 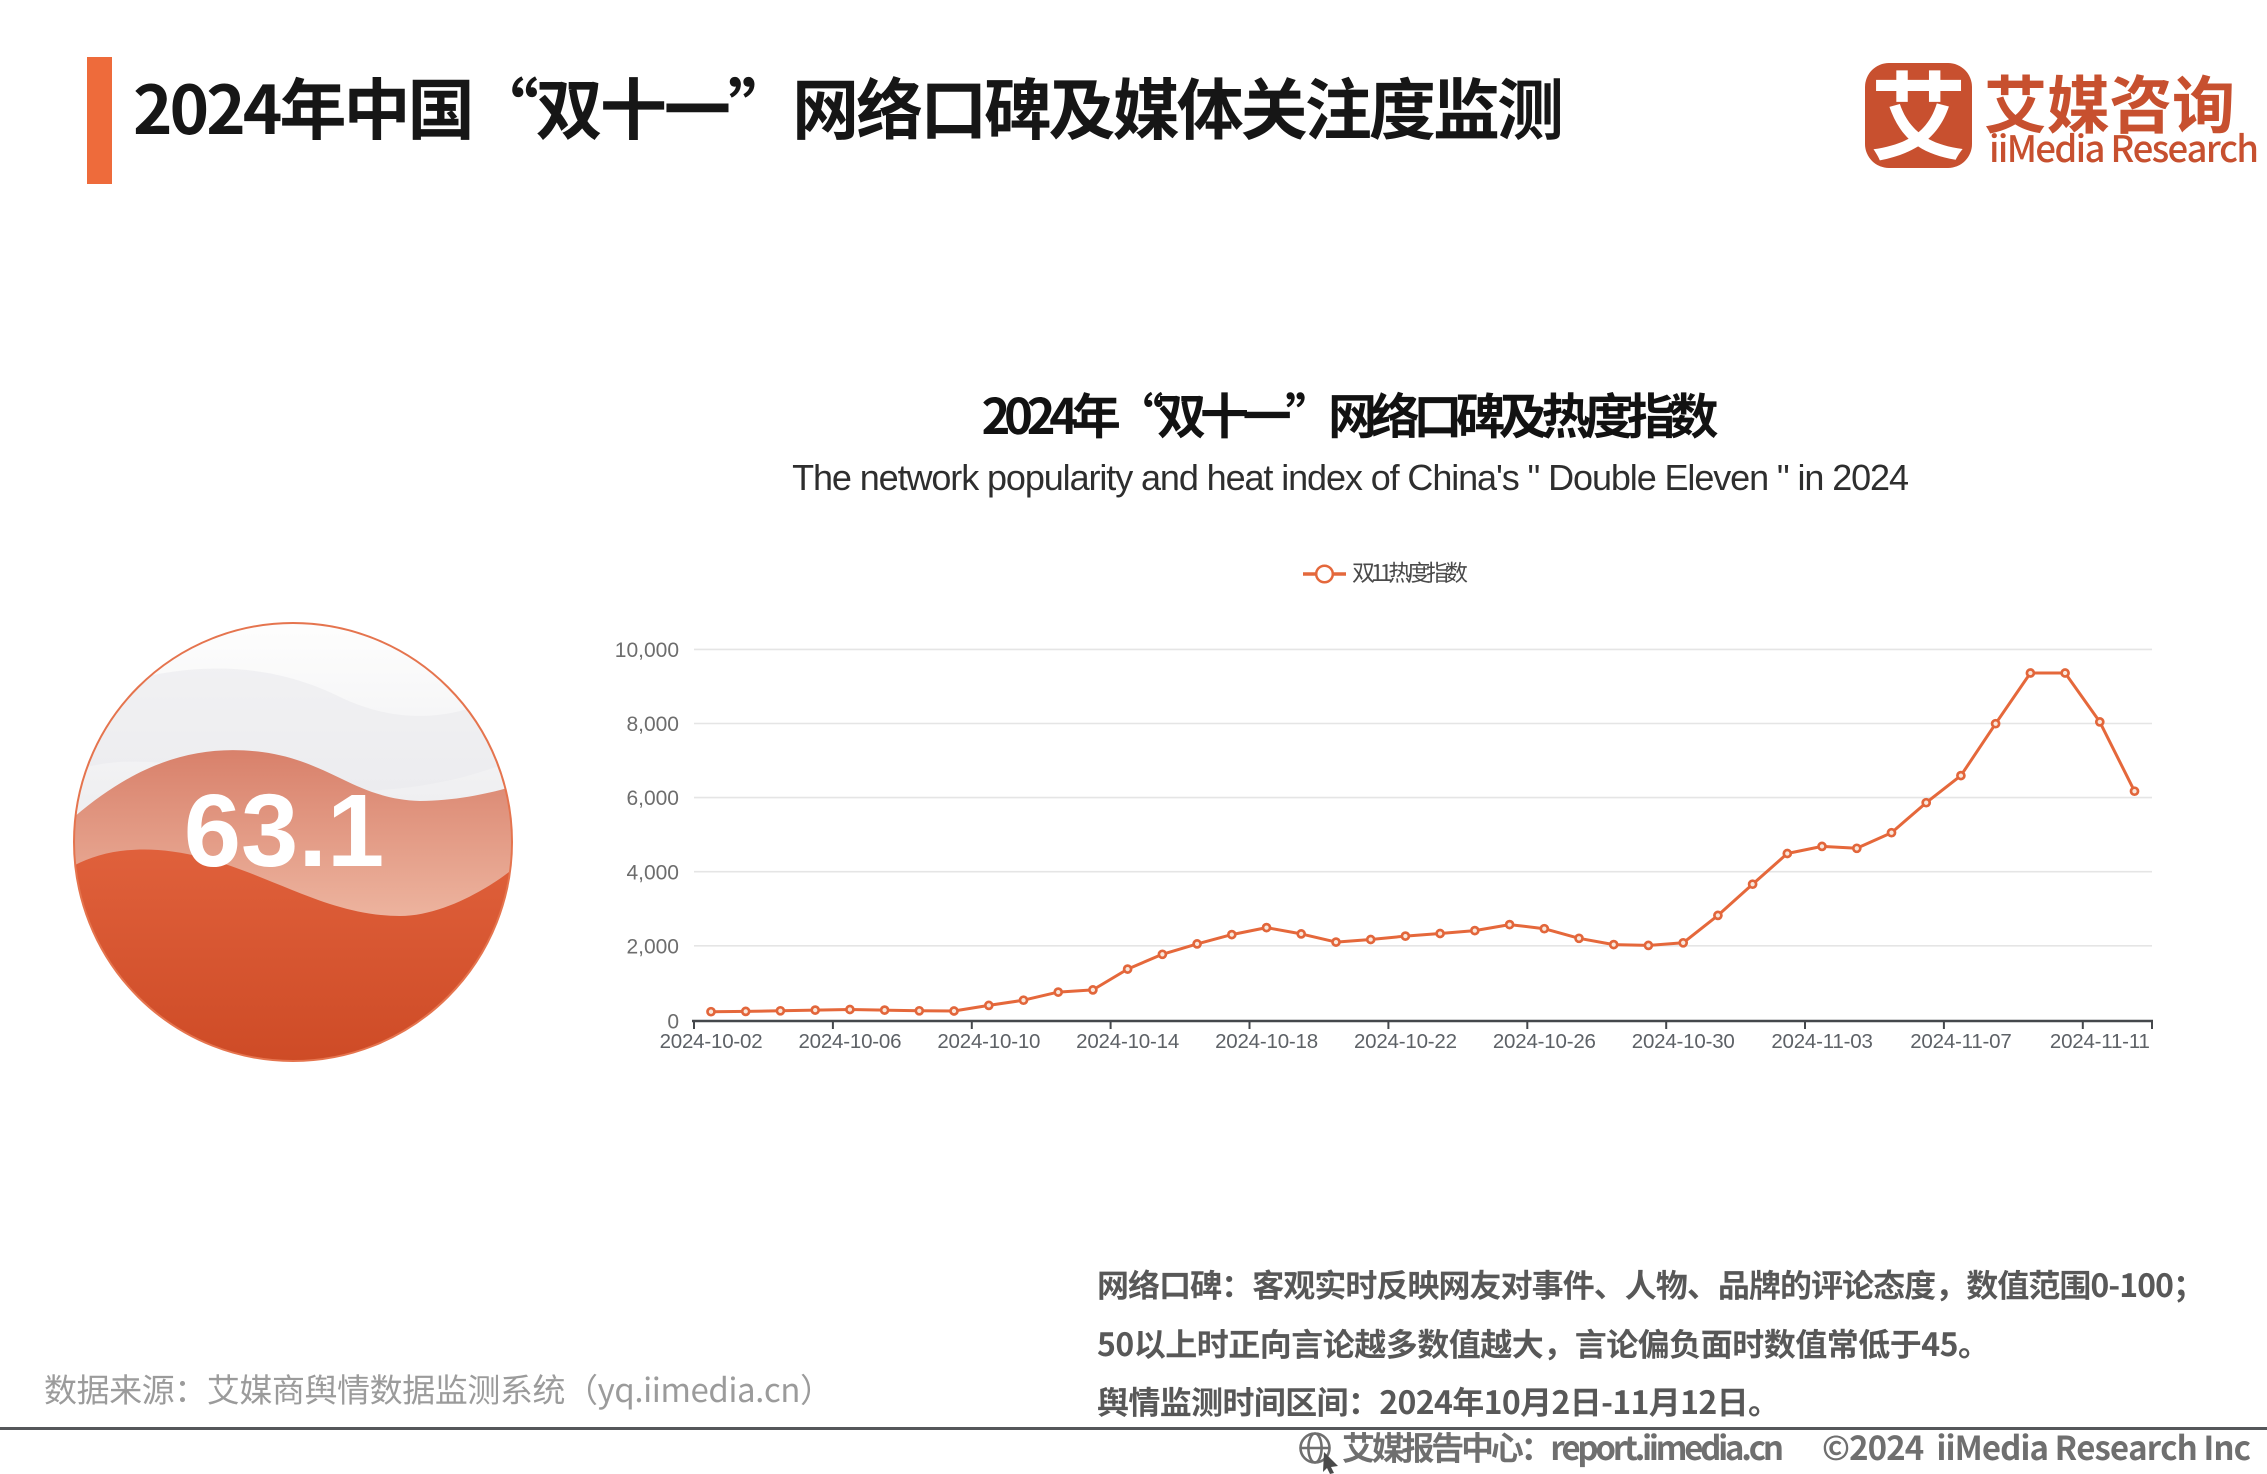 I want to click on svg-text: 10,000, so click(x=647, y=650).